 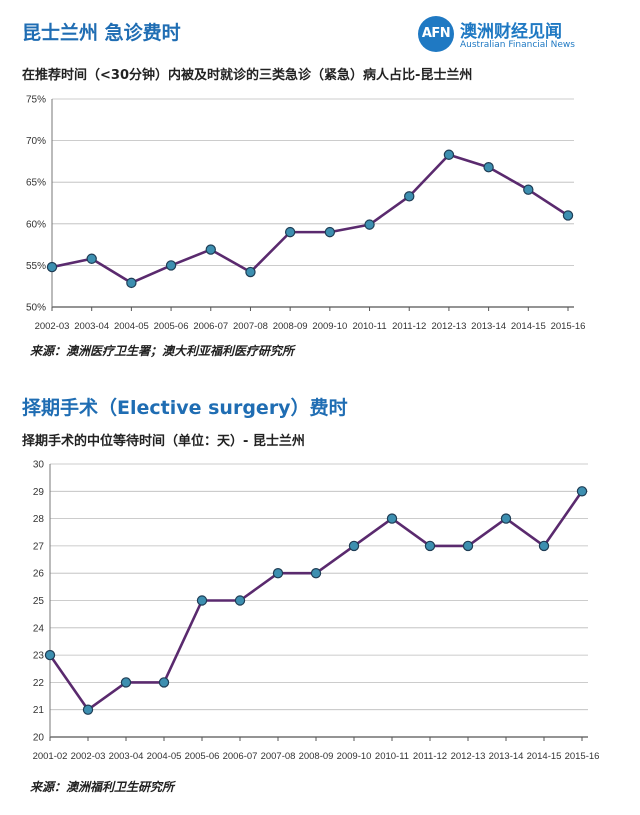 What do you see at coordinates (517, 45) in the screenshot?
I see `afn-logo-english: Australian Financial News` at bounding box center [517, 45].